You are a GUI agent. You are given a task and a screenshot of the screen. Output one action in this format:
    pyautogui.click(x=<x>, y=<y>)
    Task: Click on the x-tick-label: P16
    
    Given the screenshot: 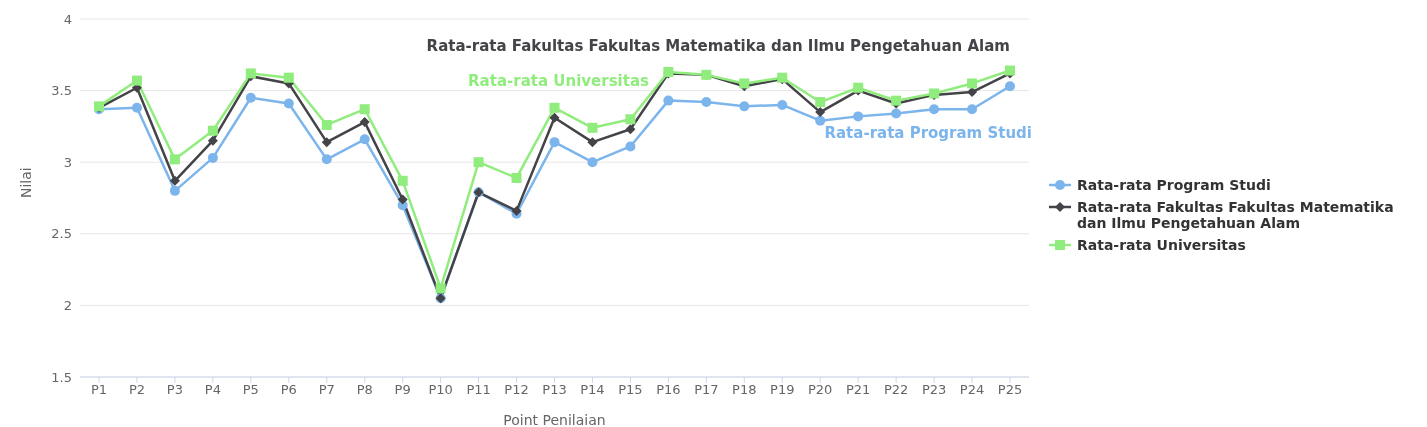 What is the action you would take?
    pyautogui.click(x=668, y=390)
    